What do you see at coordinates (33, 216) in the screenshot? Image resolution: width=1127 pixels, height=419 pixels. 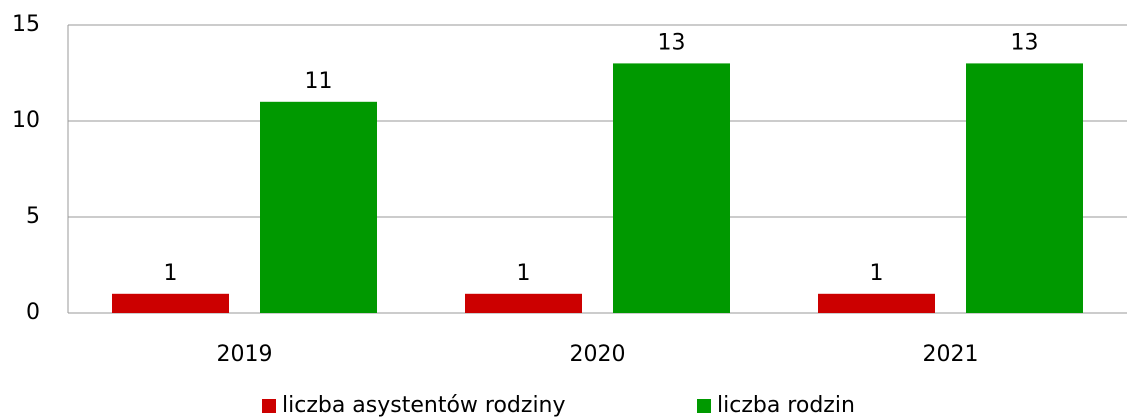 I see `y-tick-label: 5` at bounding box center [33, 216].